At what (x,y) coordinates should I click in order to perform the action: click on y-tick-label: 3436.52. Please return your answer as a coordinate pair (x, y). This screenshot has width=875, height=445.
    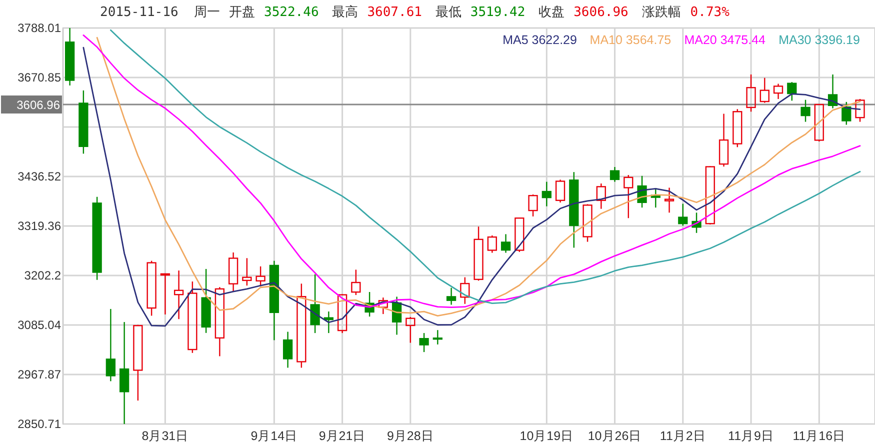
    Looking at the image, I should click on (40, 177).